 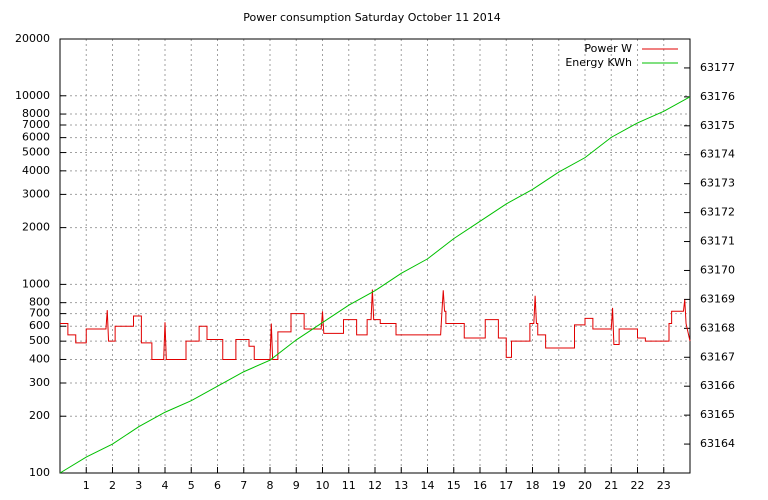 I want to click on x-tick-label: 7, so click(x=243, y=485).